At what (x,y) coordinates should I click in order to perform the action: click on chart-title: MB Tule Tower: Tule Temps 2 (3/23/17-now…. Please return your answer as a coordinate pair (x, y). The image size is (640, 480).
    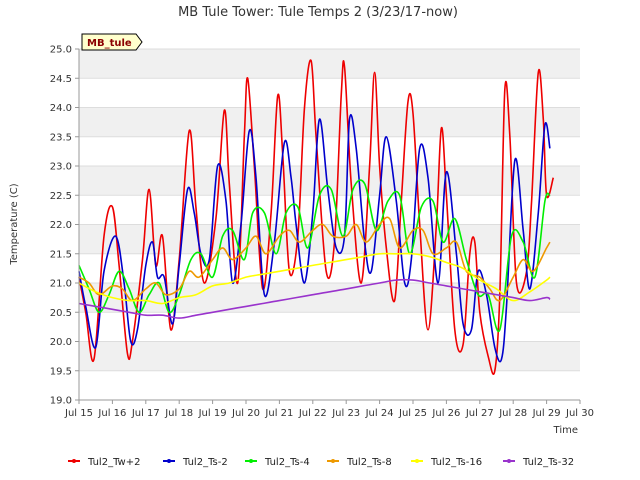
    Looking at the image, I should click on (318, 12).